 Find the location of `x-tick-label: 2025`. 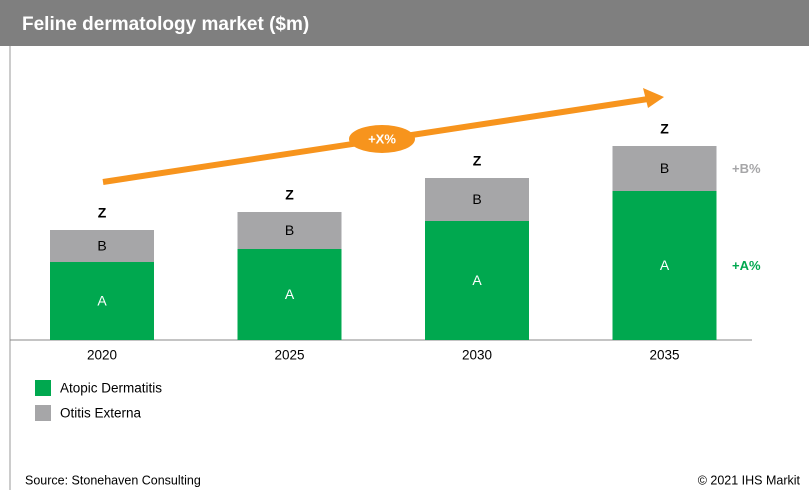

x-tick-label: 2025 is located at coordinates (289, 355).